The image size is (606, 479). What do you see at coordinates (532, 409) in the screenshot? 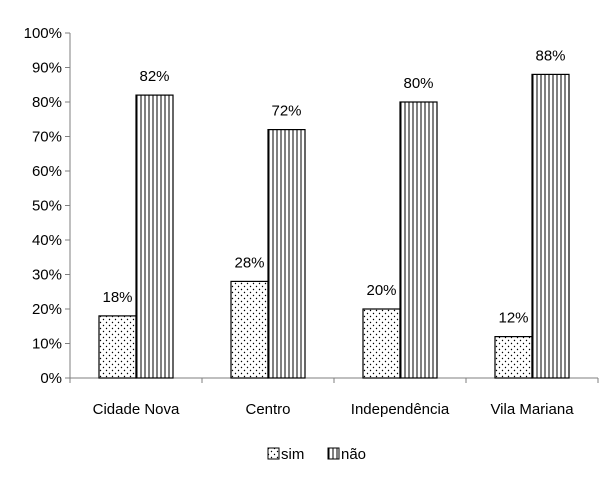
I see `x-category-label: Vila Mariana` at bounding box center [532, 409].